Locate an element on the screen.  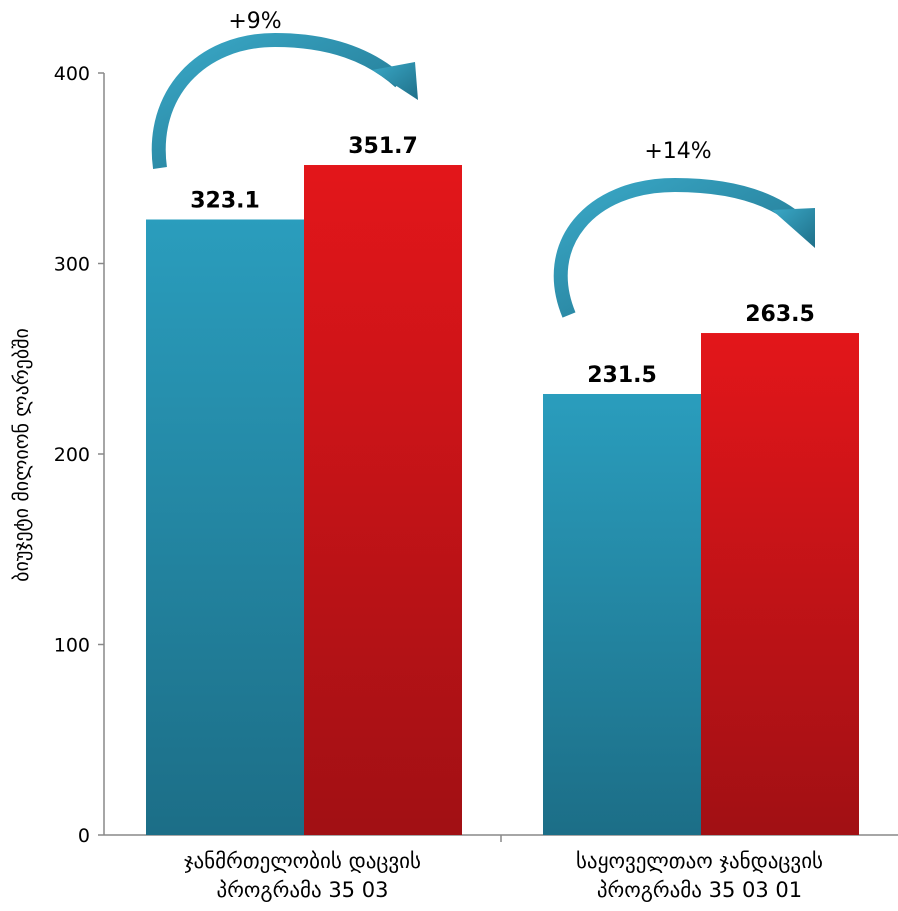
category-label: პროგრამა 35 03 is located at coordinates (303, 890).